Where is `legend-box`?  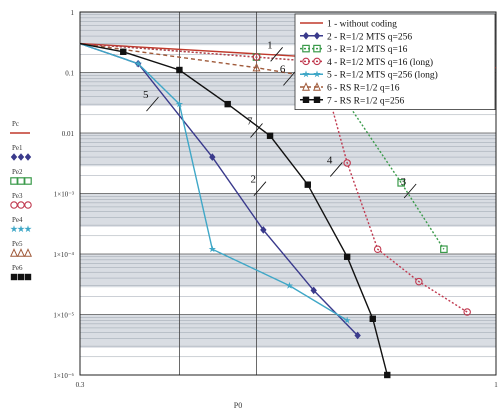
legend-box is located at coordinates (395, 61).